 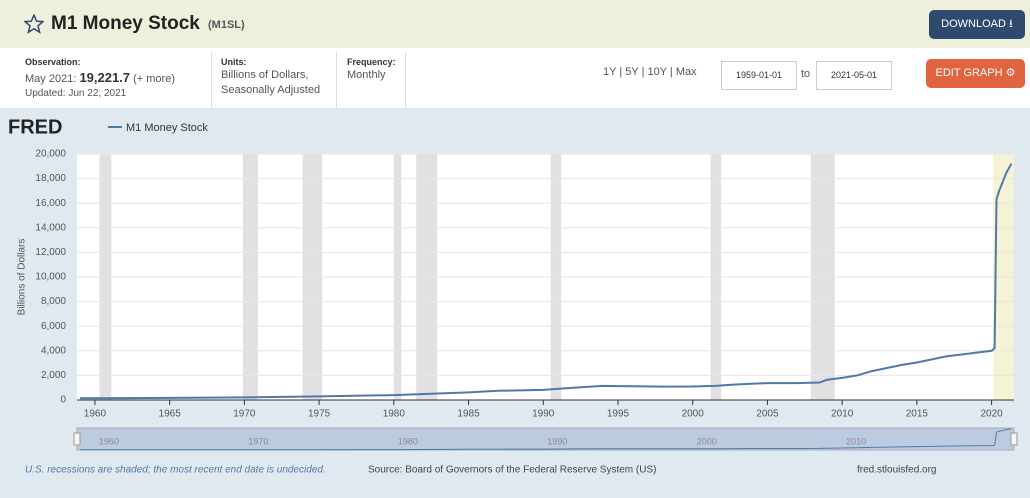 I want to click on y-tick-label: 6,000, so click(x=53, y=326).